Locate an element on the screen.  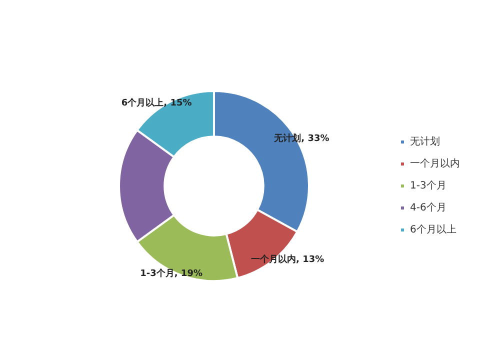
legend-label: 无计划 is located at coordinates (425, 142).